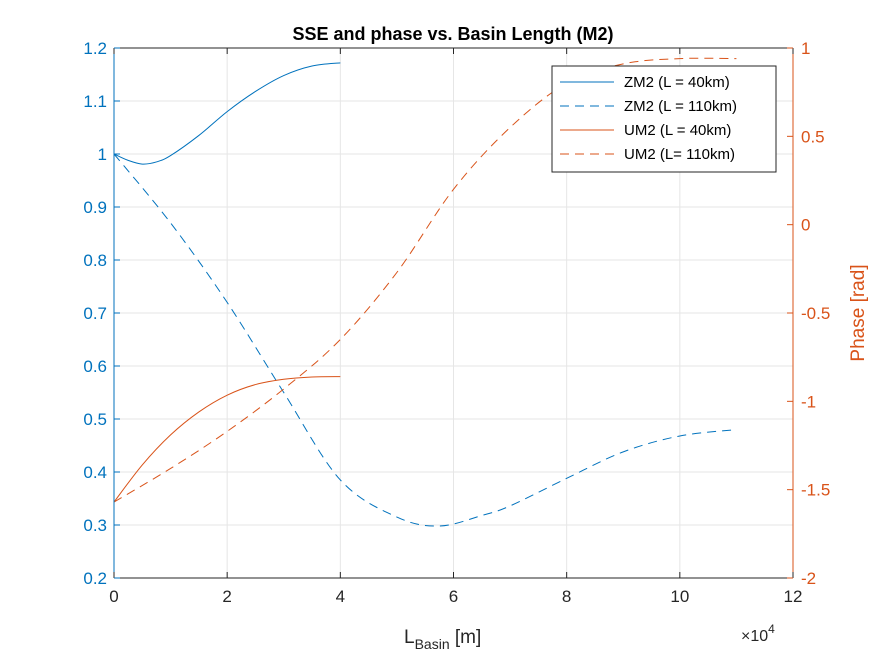  I want to click on x-tick-label: 6, so click(453, 596).